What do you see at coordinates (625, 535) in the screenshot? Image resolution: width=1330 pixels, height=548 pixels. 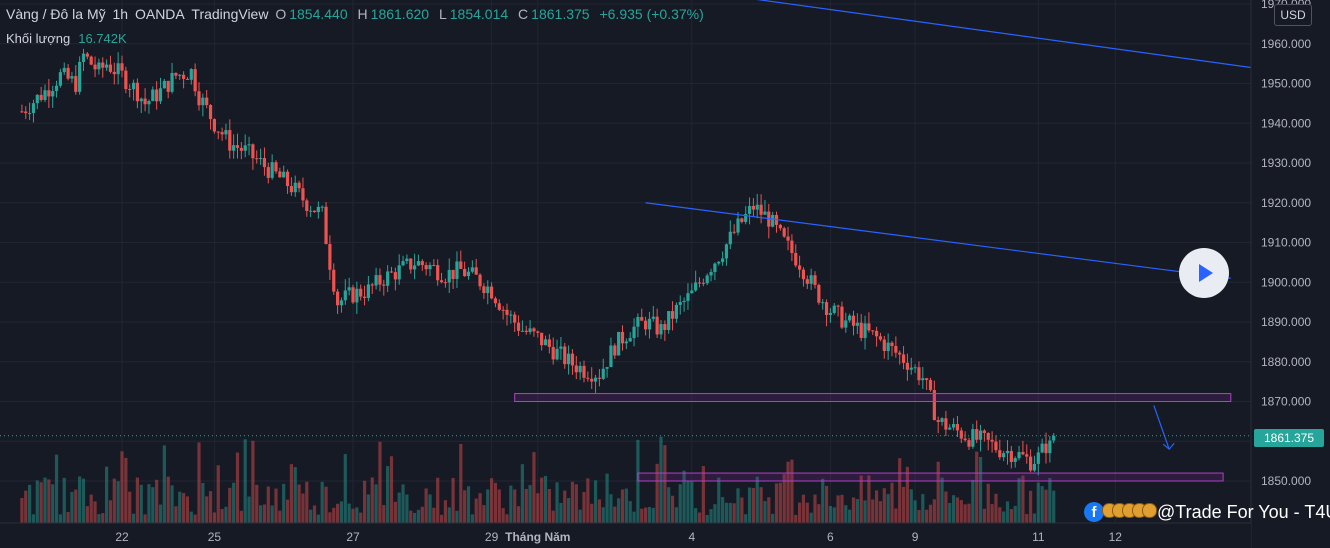 I see `time-axis` at bounding box center [625, 535].